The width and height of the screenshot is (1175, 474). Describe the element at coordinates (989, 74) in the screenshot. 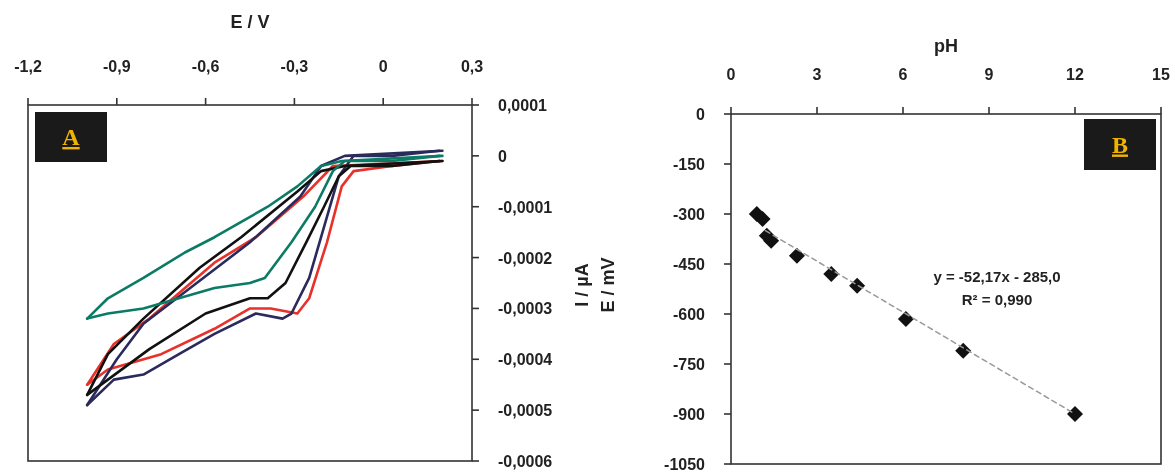

I see `x-tick-label: 9` at that location.